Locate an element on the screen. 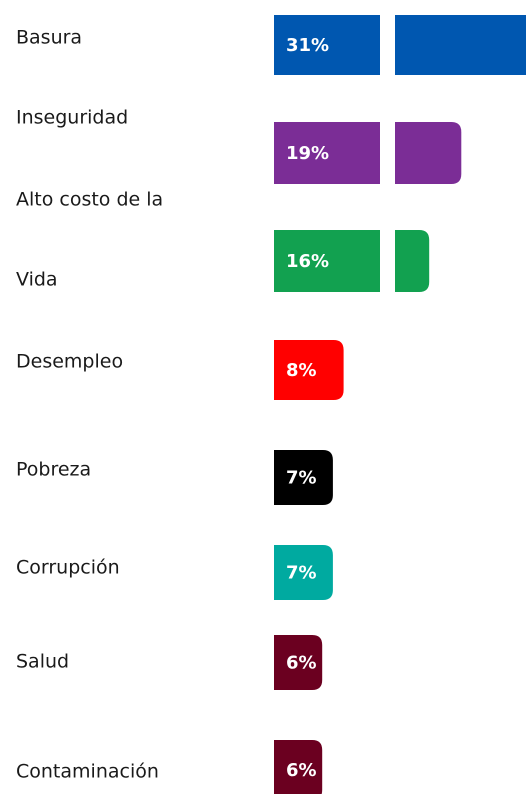  category-label: Basura is located at coordinates (49, 38).